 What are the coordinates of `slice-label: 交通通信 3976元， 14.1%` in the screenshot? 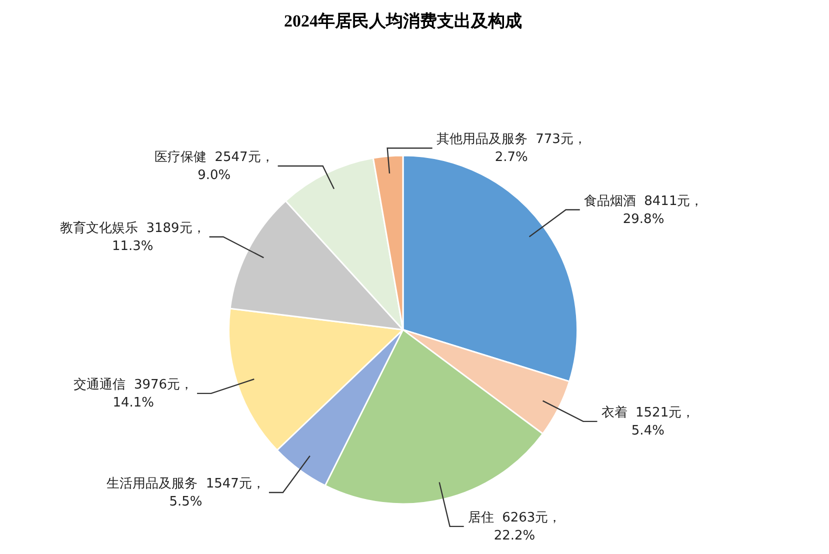 It's located at (134, 393).